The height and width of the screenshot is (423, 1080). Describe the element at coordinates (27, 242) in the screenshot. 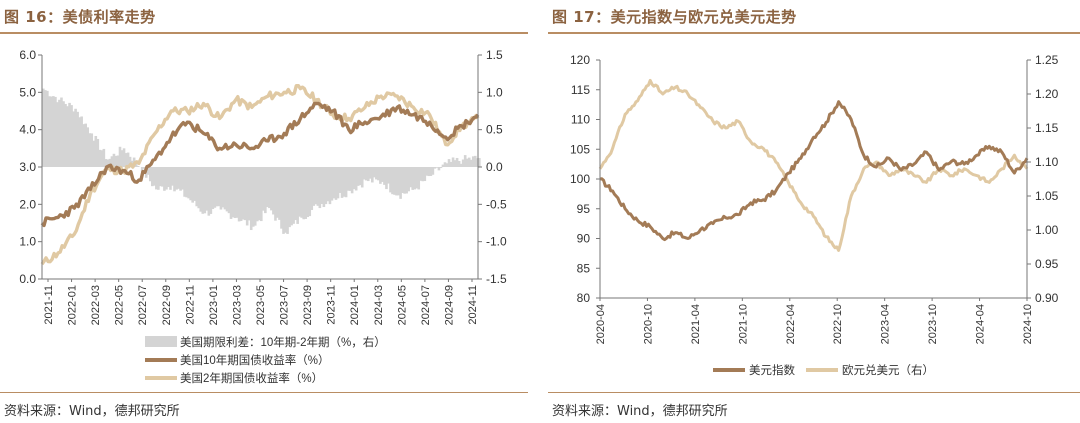

I see `y-tick-label: 1.0` at that location.